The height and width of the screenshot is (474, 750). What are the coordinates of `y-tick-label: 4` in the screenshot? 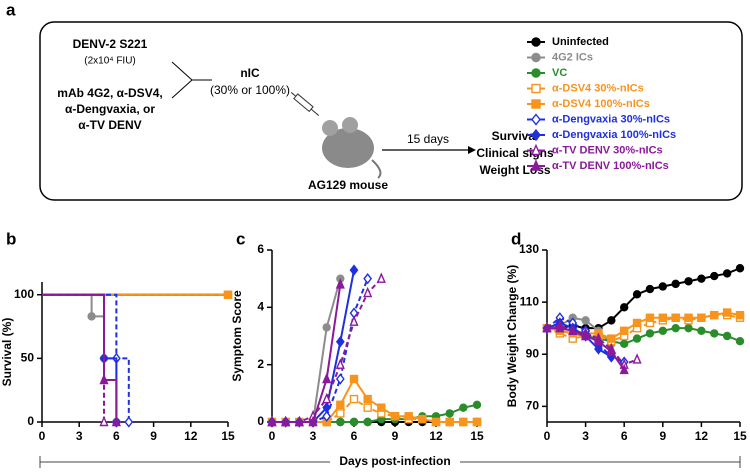 It's located at (260, 307).